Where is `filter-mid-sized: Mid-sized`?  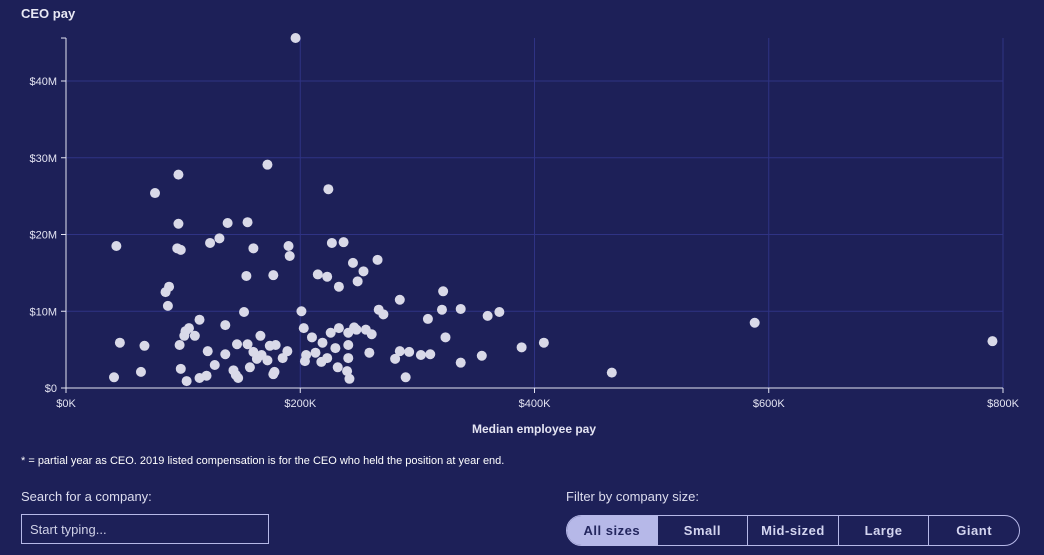 filter-mid-sized: Mid-sized is located at coordinates (792, 530).